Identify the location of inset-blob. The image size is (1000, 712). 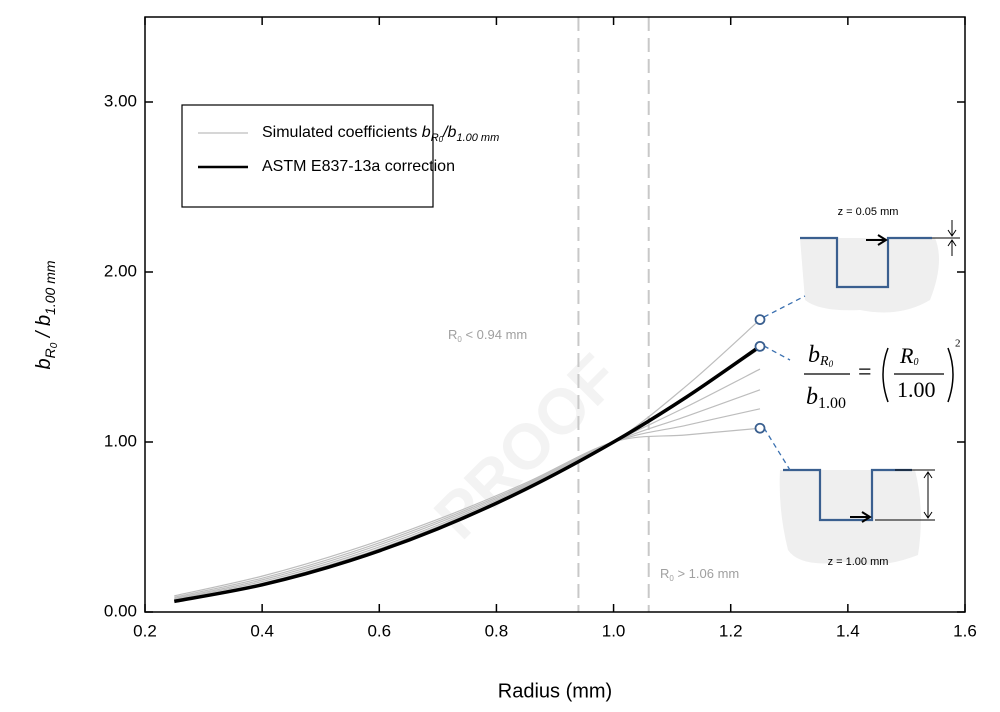
(869, 275).